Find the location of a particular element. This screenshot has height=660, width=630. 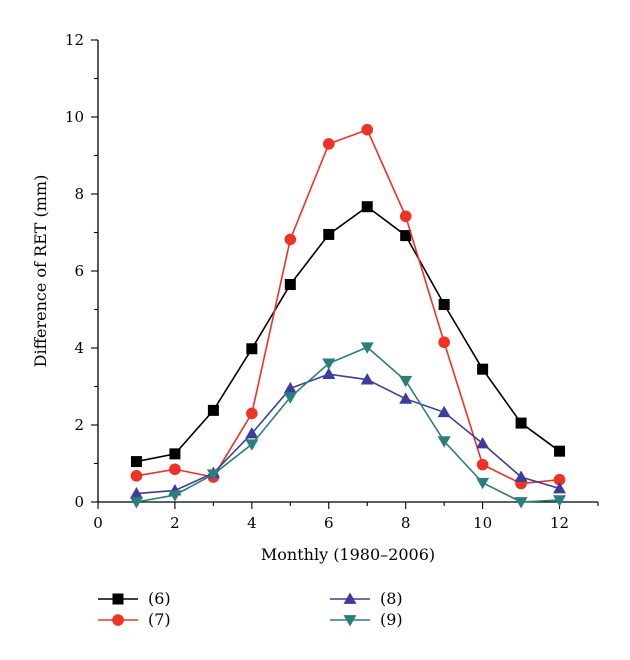

y-tick-label: 10 is located at coordinates (74, 117).